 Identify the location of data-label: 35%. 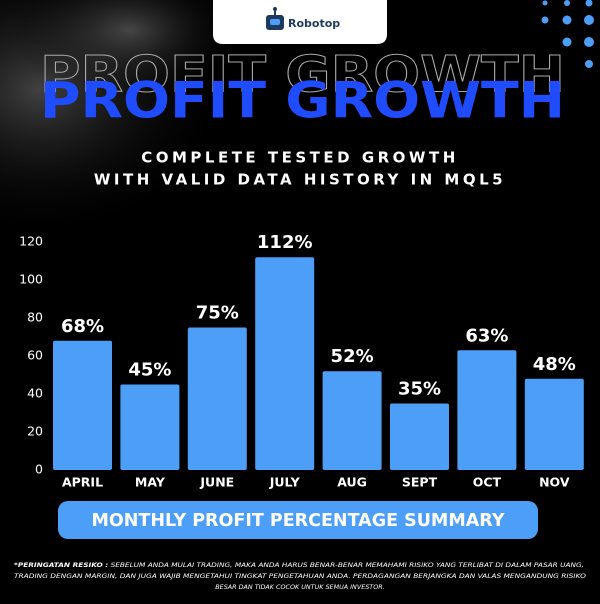
(419, 389).